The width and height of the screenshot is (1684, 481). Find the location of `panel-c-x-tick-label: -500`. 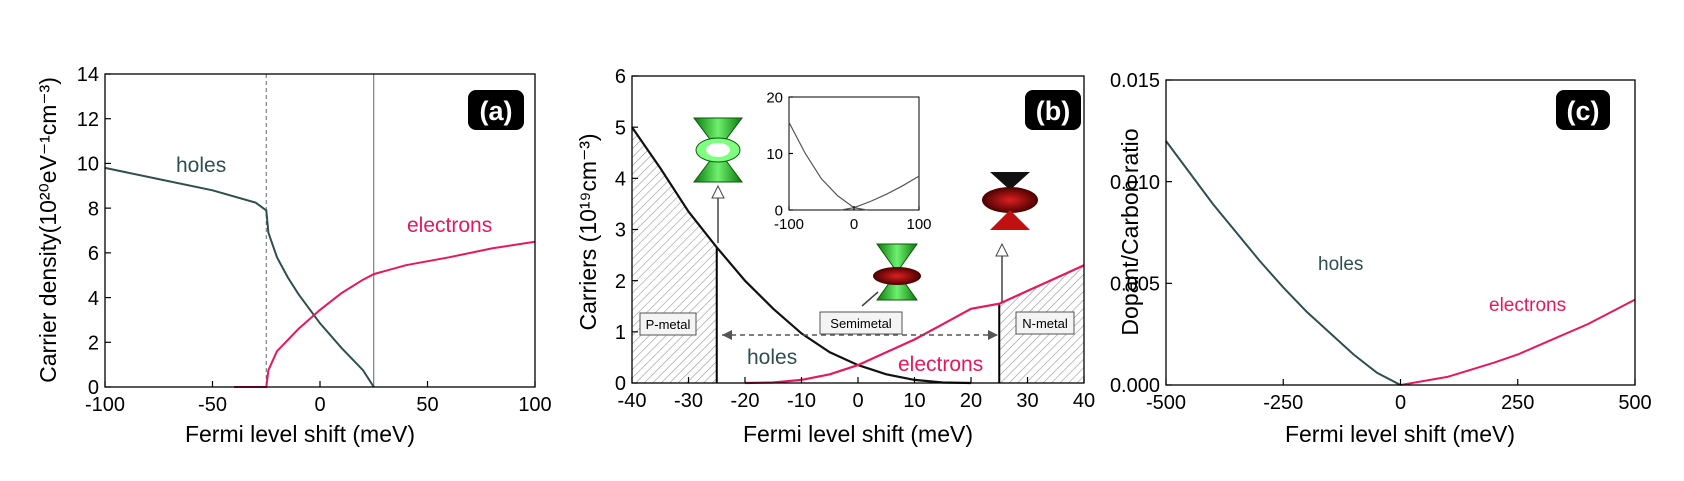

panel-c-x-tick-label: -500 is located at coordinates (1166, 403).